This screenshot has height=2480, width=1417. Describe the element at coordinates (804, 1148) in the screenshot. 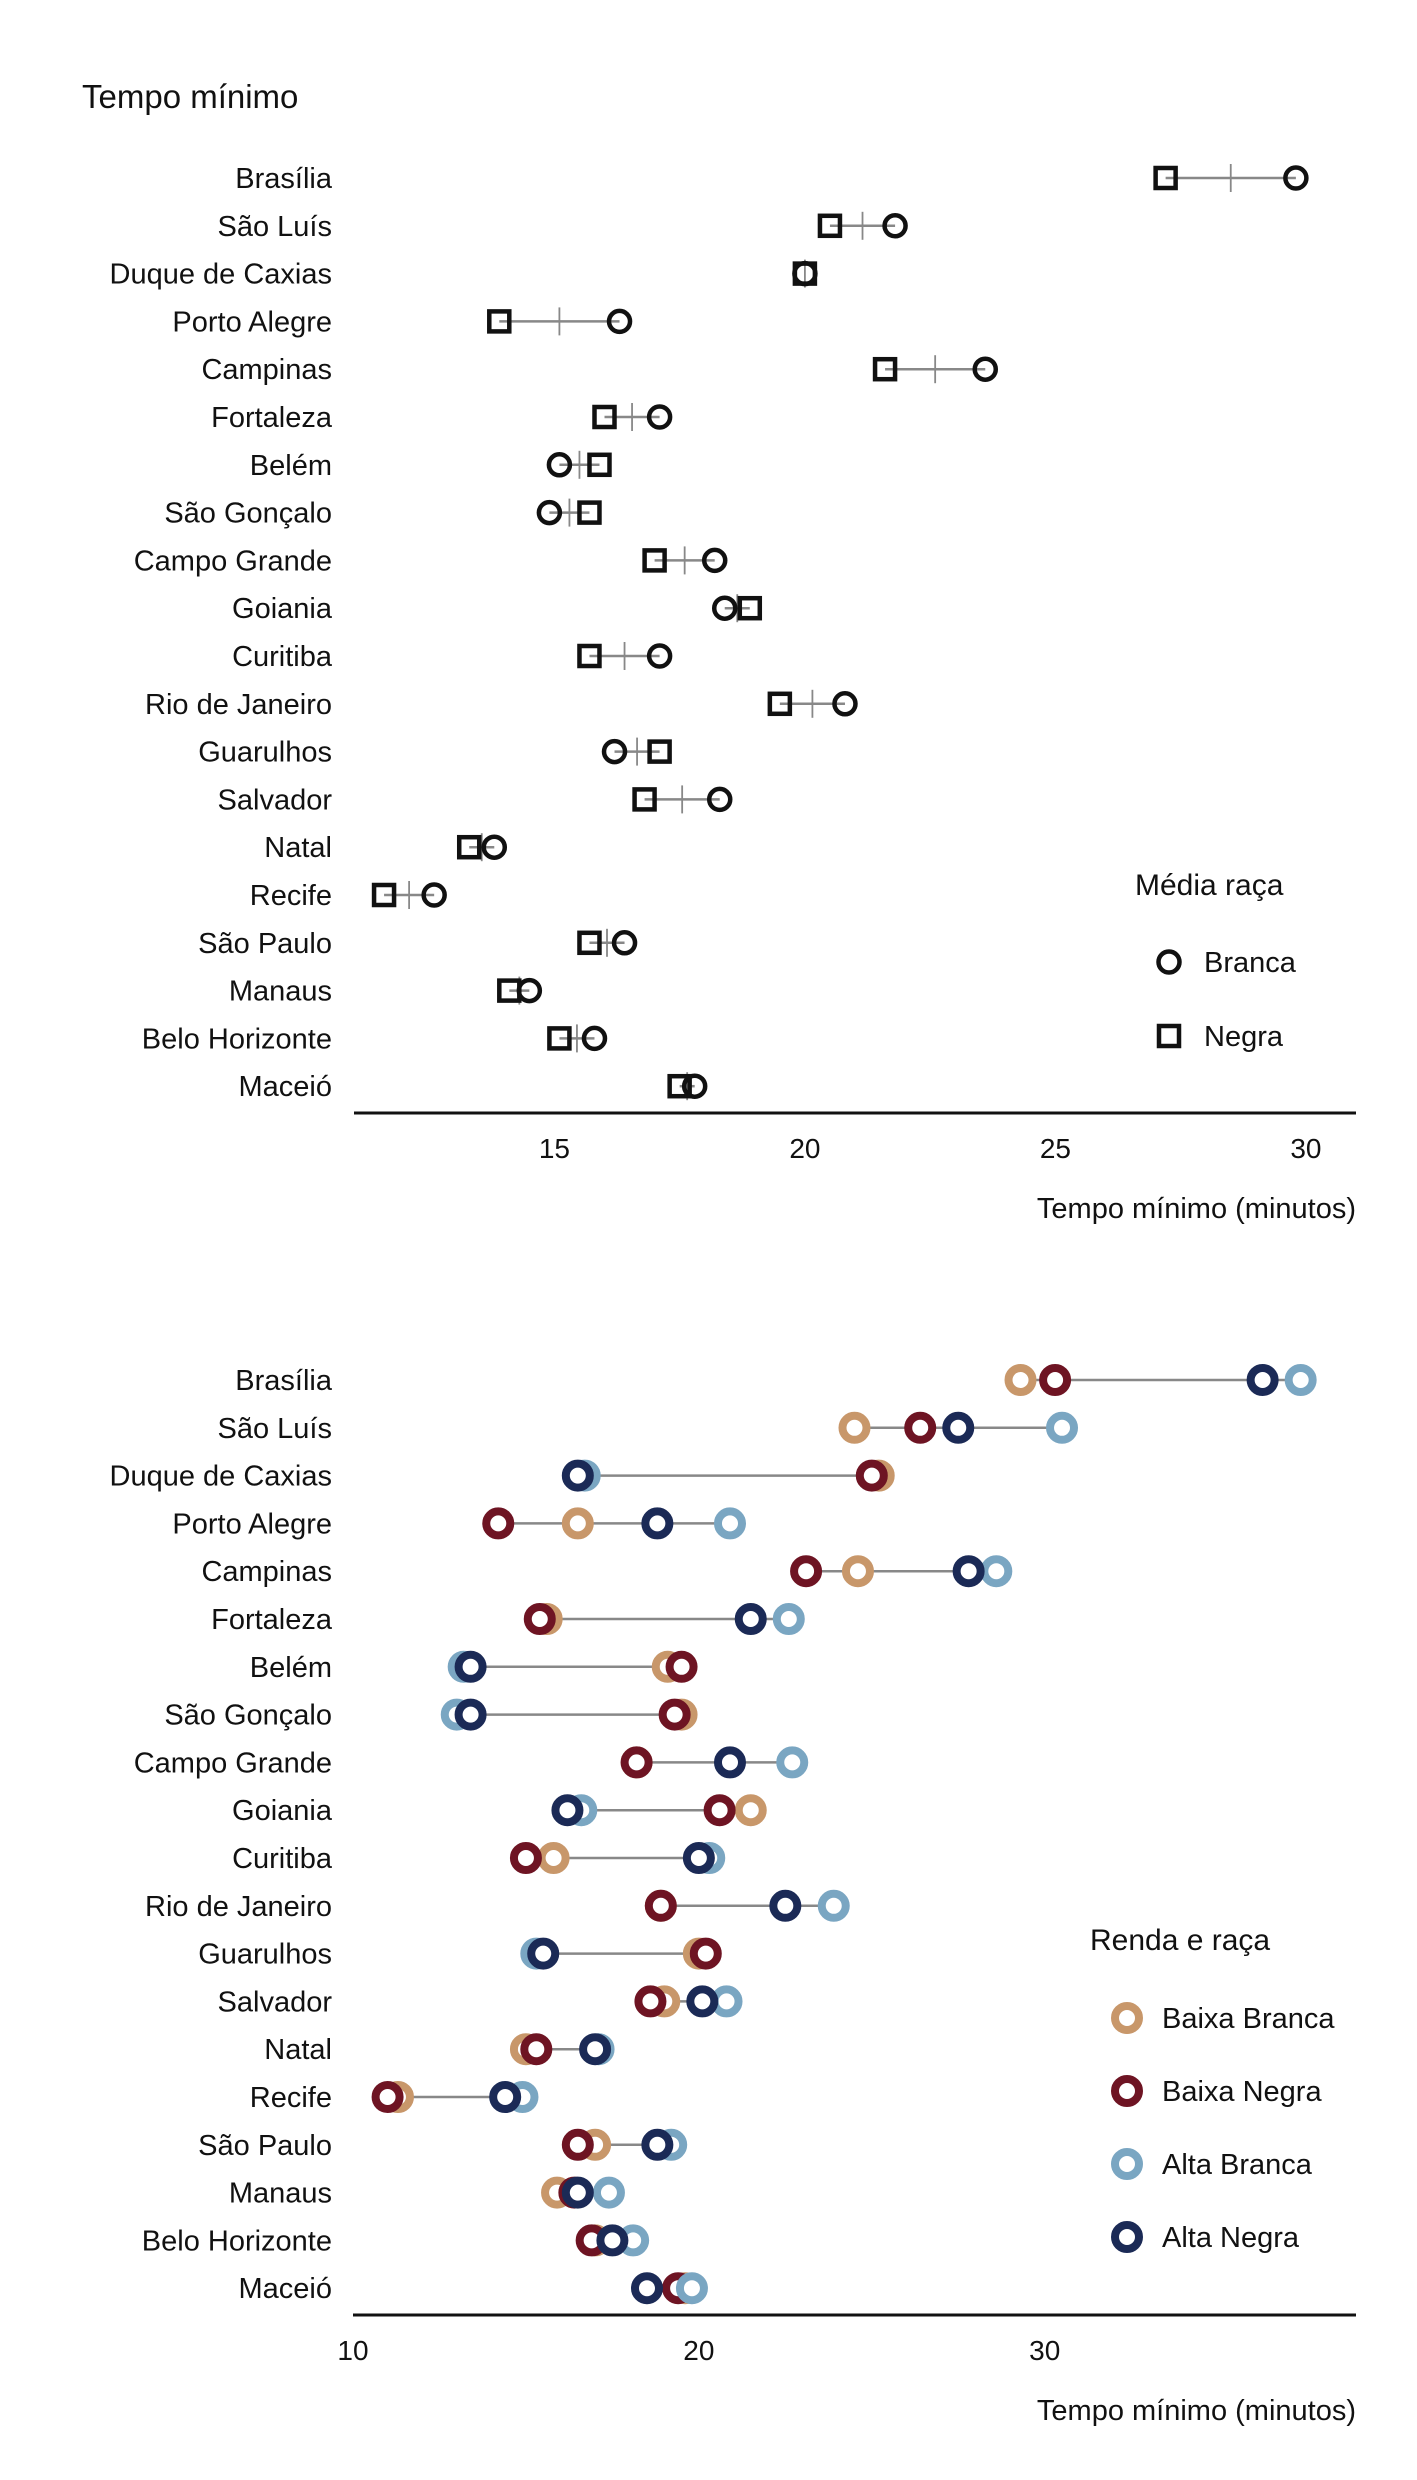

I see `x-tick-label: 20` at that location.